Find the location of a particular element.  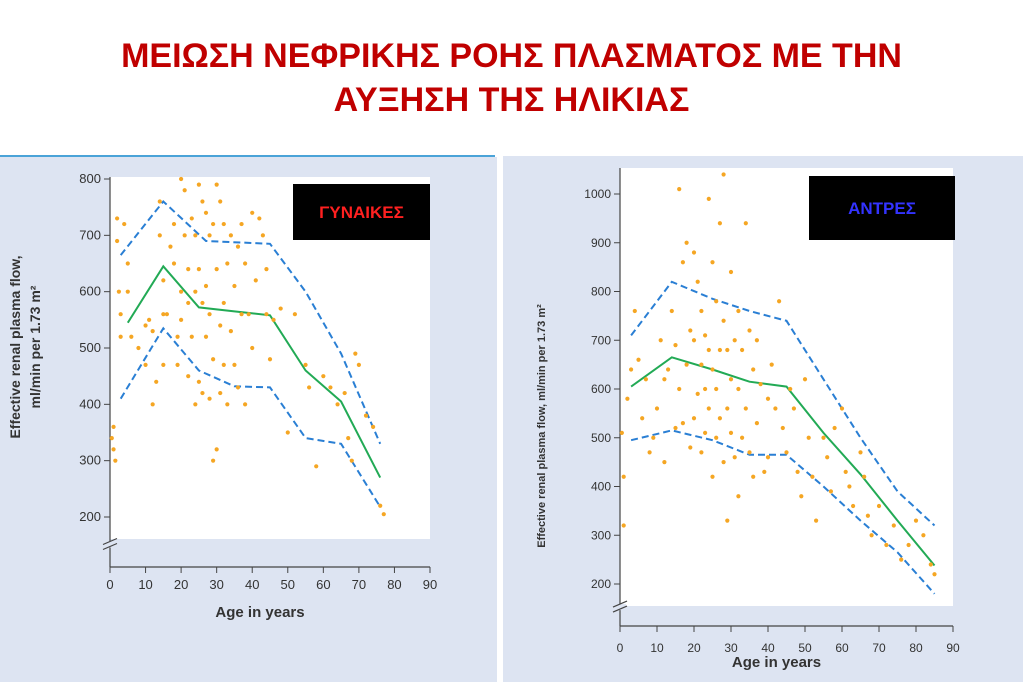

y-tick-label: 600 is located at coordinates (90, 291).